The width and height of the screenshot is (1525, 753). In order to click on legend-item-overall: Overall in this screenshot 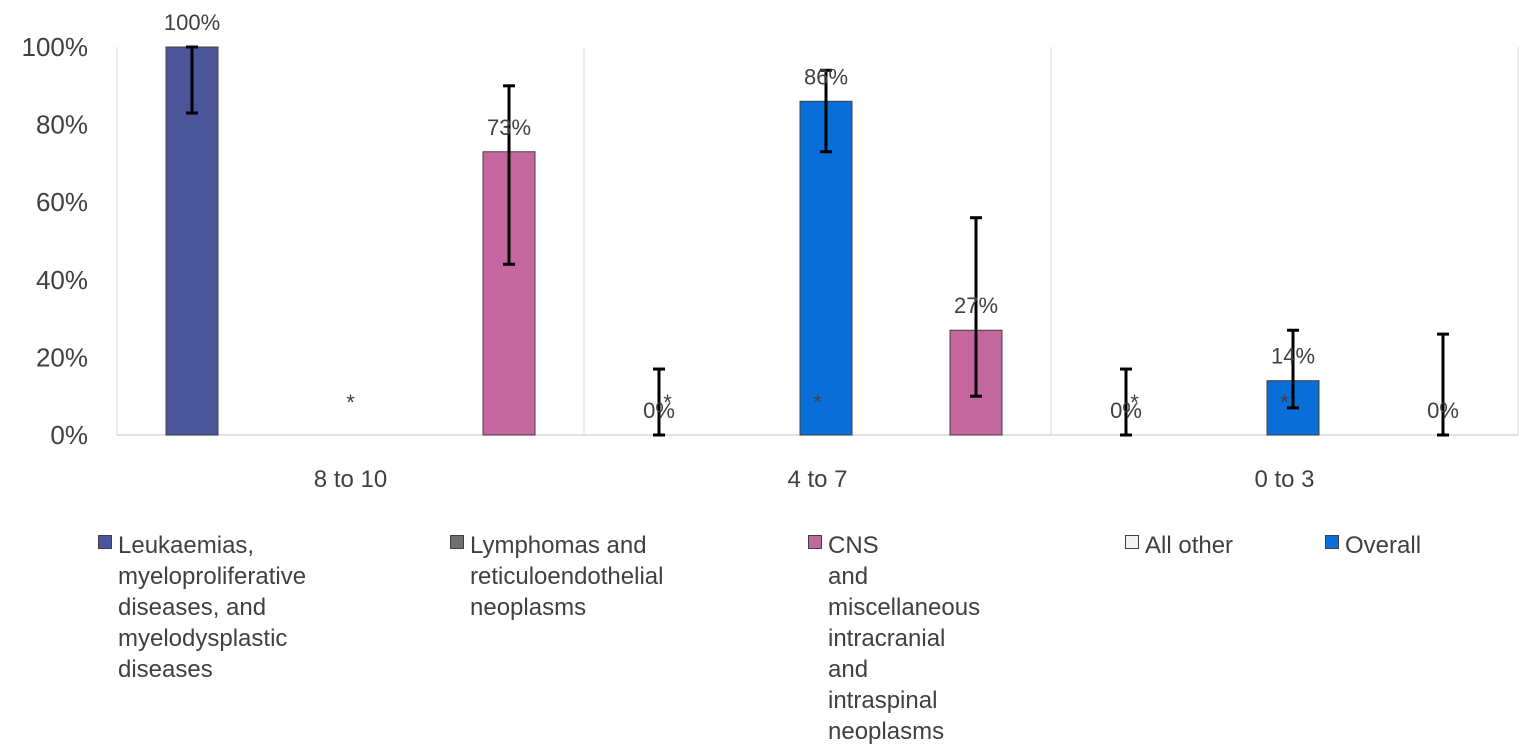, I will do `click(1405, 545)`.